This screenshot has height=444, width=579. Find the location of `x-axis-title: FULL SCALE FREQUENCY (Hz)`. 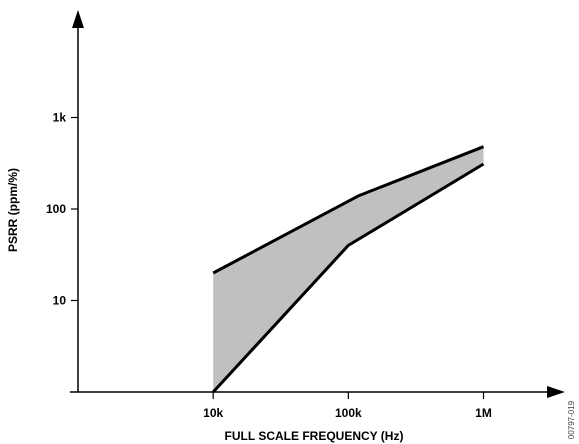

x-axis-title: FULL SCALE FREQUENCY (Hz) is located at coordinates (314, 436).